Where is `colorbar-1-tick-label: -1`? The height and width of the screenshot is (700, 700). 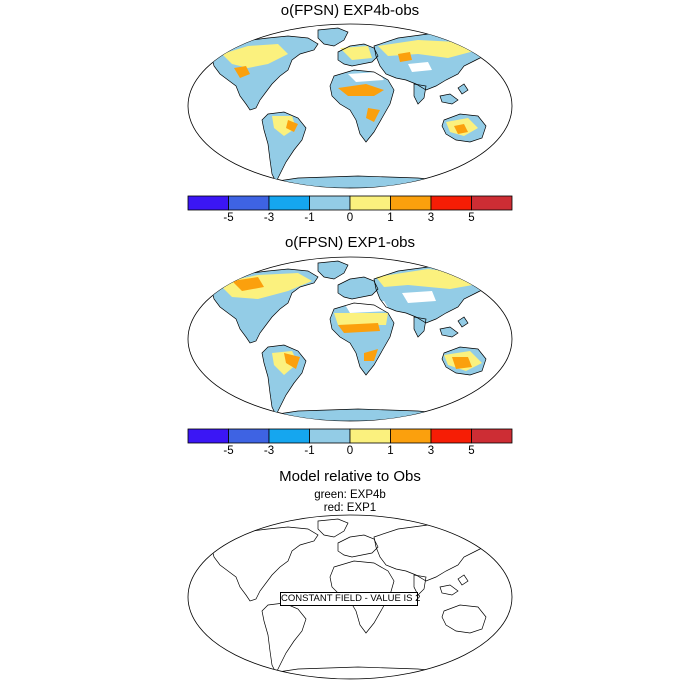
colorbar-1-tick-label: -1 is located at coordinates (309, 218).